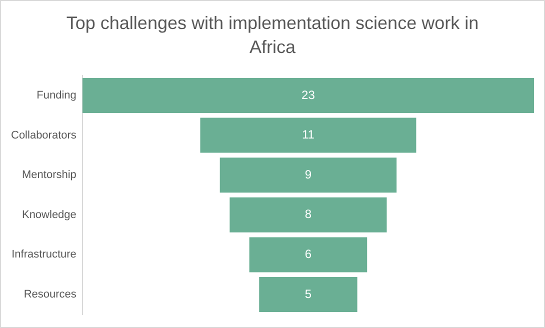 The height and width of the screenshot is (328, 545). Describe the element at coordinates (56, 96) in the screenshot. I see `category-label: Funding` at that location.